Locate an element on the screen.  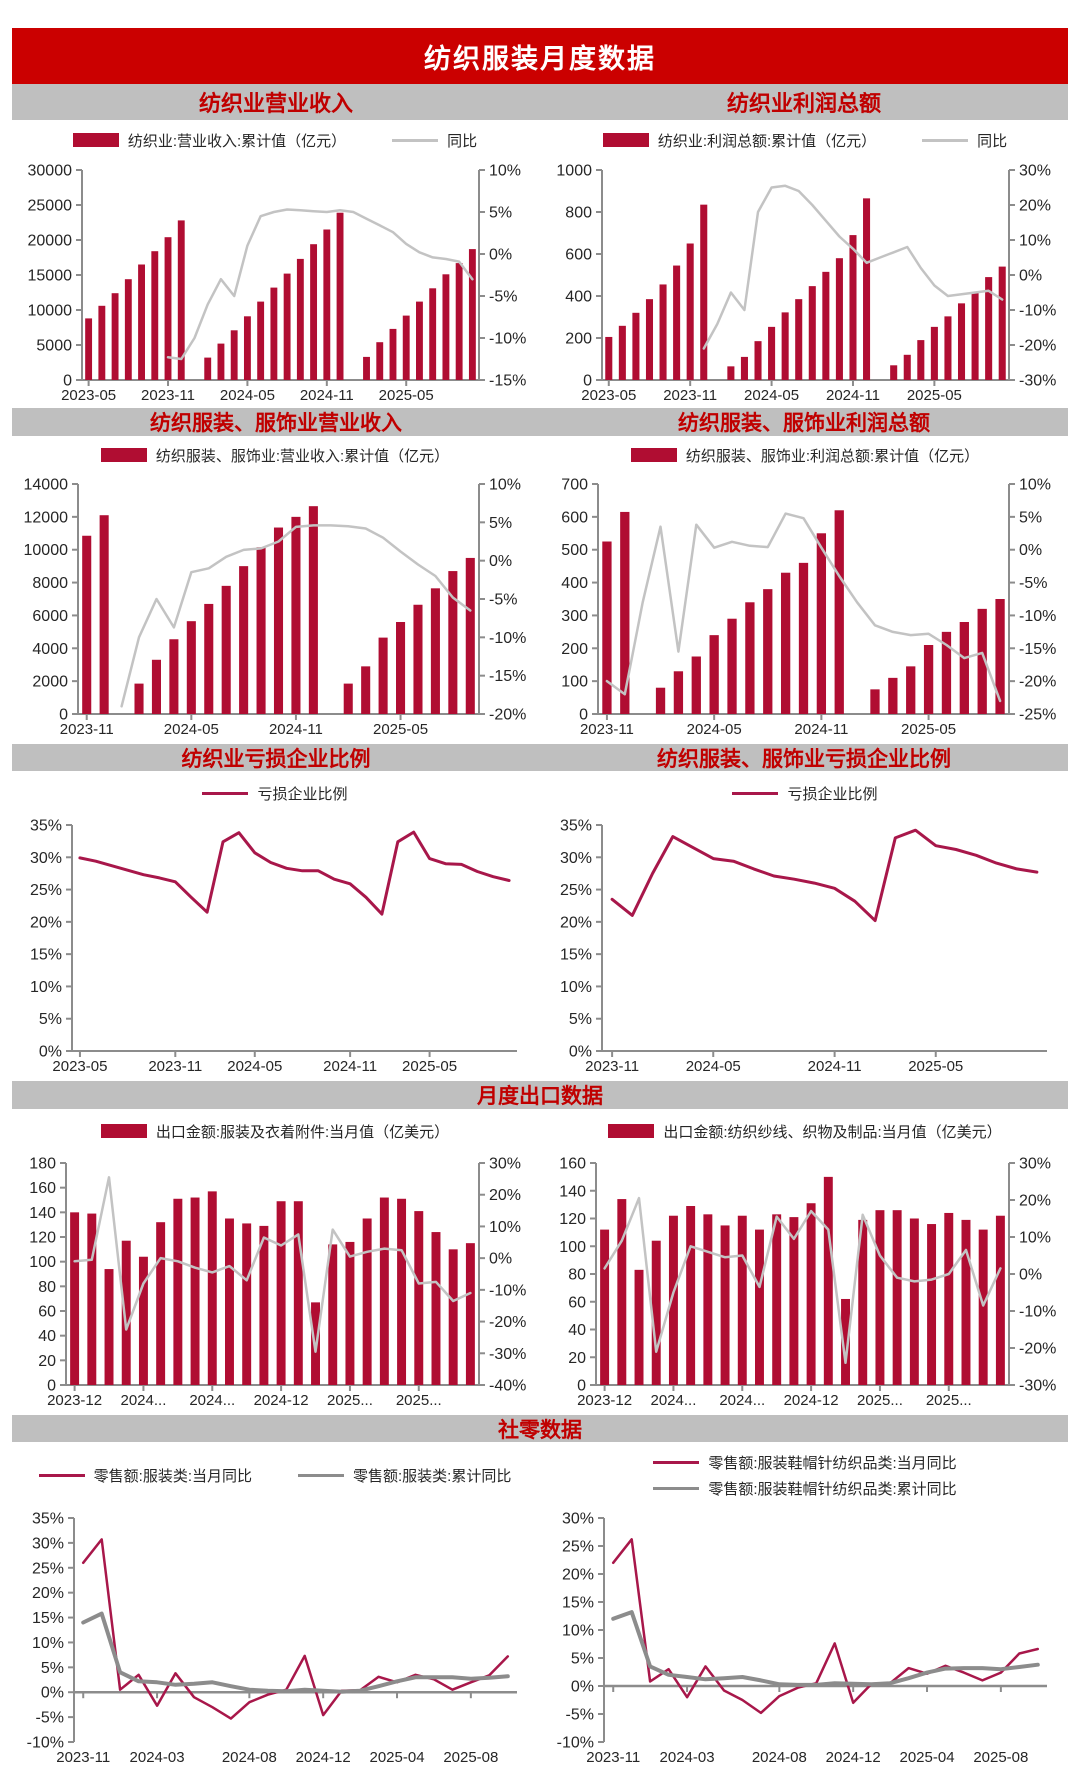
svg-text: 300 is located at coordinates (574, 616).